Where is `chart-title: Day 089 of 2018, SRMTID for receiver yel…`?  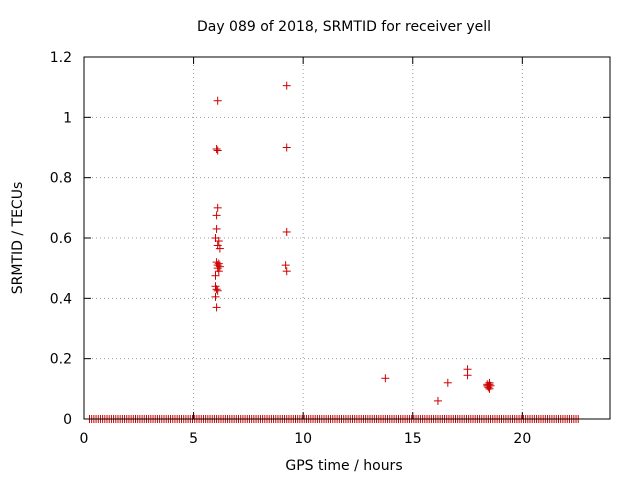 chart-title: Day 089 of 2018, SRMTID for receiver yel… is located at coordinates (344, 27).